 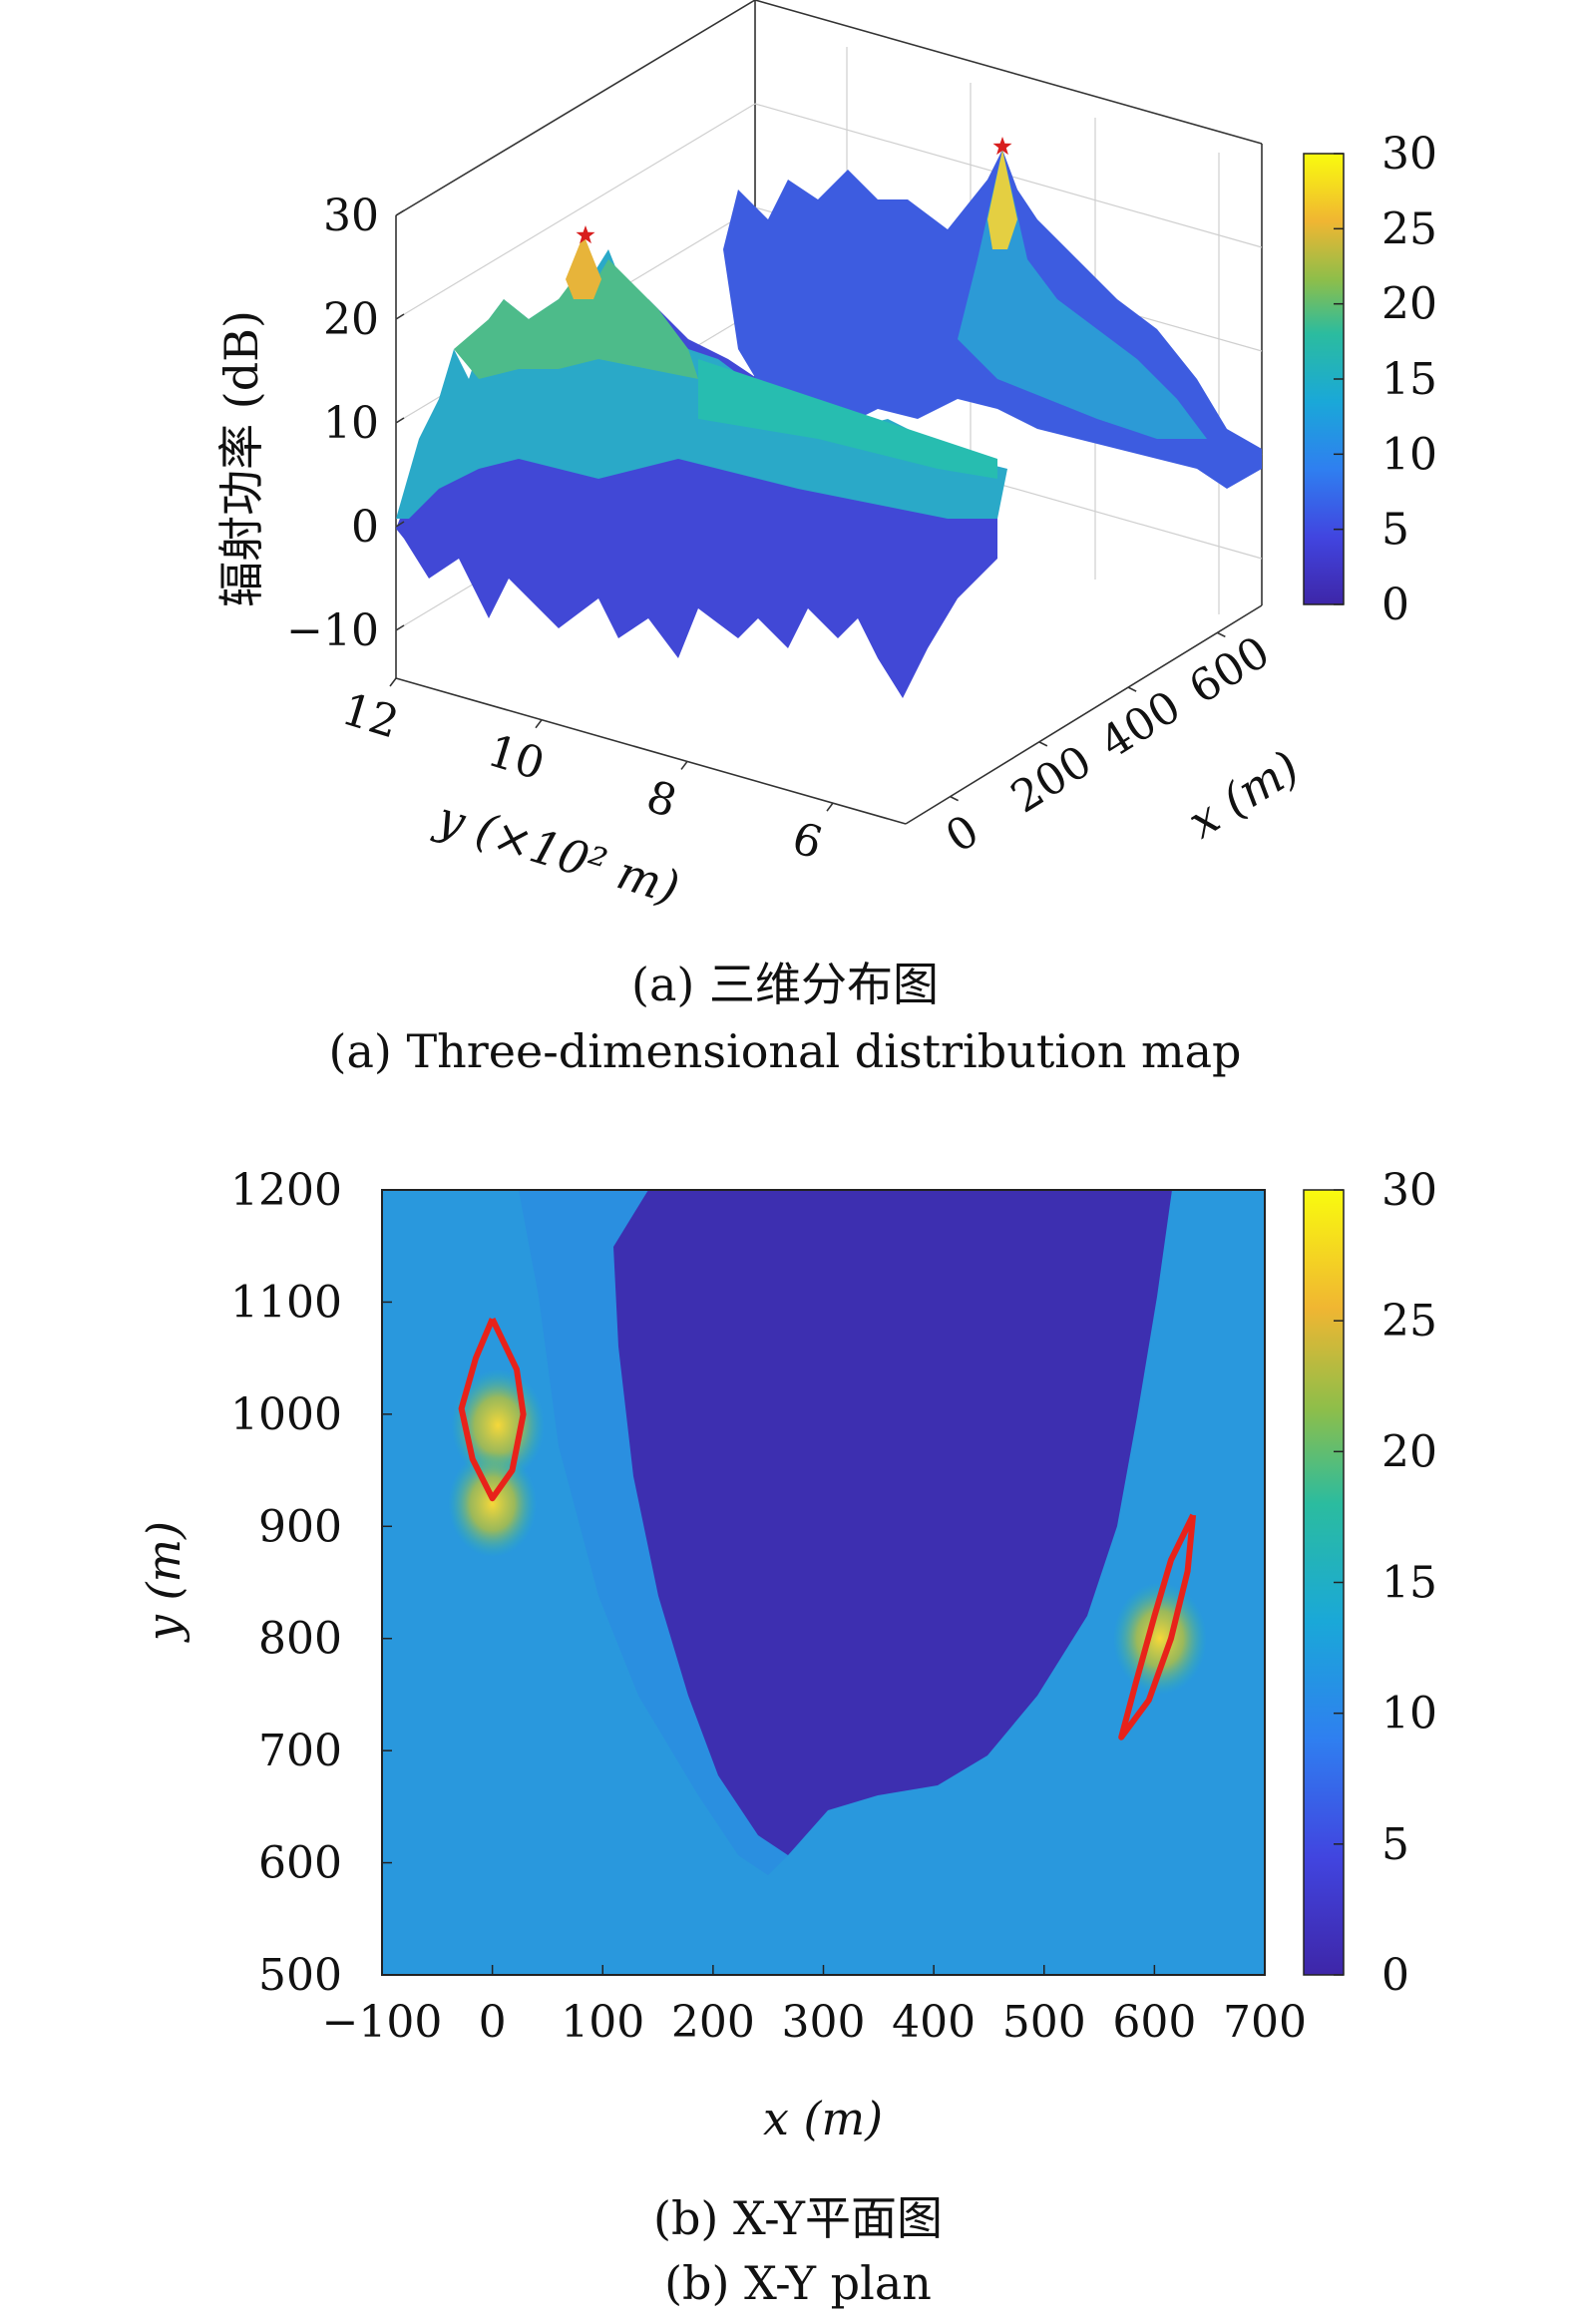 I want to click on caption-b-en: (b) X-Y plan, so click(x=798, y=2283).